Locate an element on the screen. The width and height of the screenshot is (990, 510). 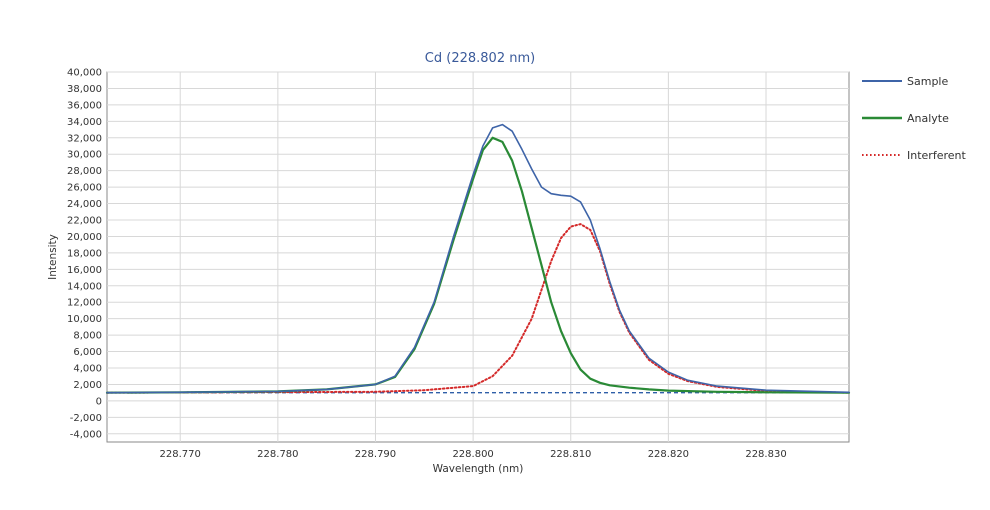
y-axis-title: Intensity is located at coordinates (53, 257).